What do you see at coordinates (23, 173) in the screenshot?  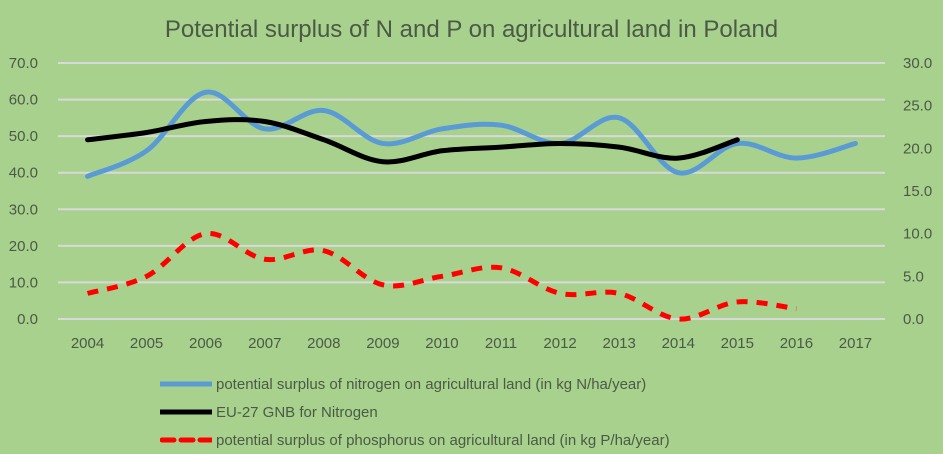 I see `left-tick-label: 40.0` at bounding box center [23, 173].